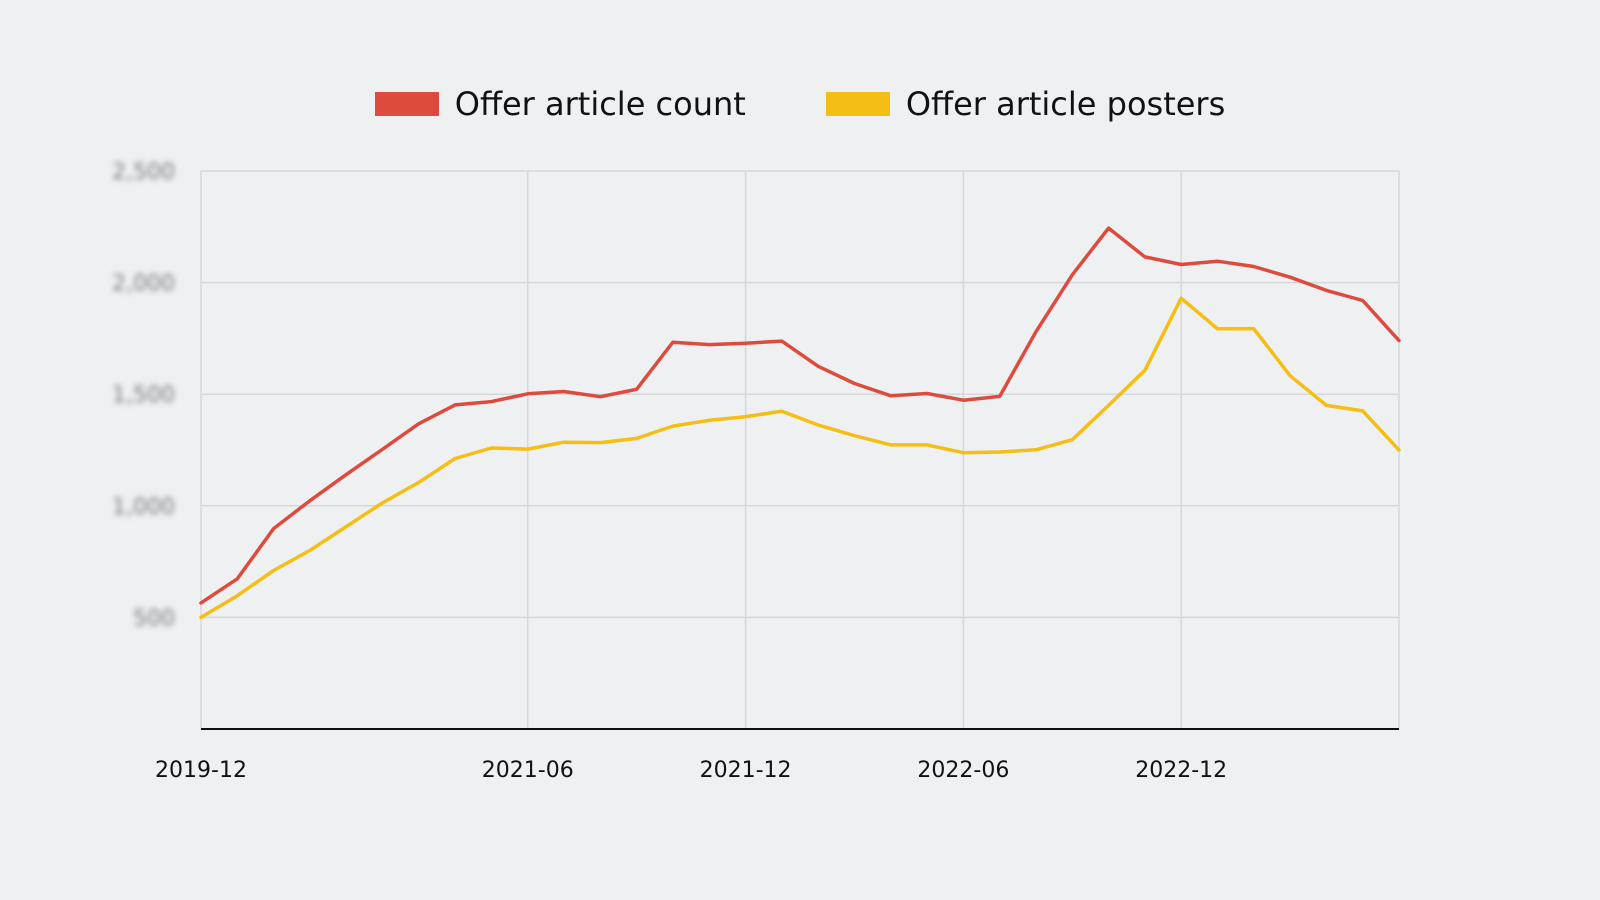  What do you see at coordinates (143, 507) in the screenshot?
I see `y-tick-label: 1,000` at bounding box center [143, 507].